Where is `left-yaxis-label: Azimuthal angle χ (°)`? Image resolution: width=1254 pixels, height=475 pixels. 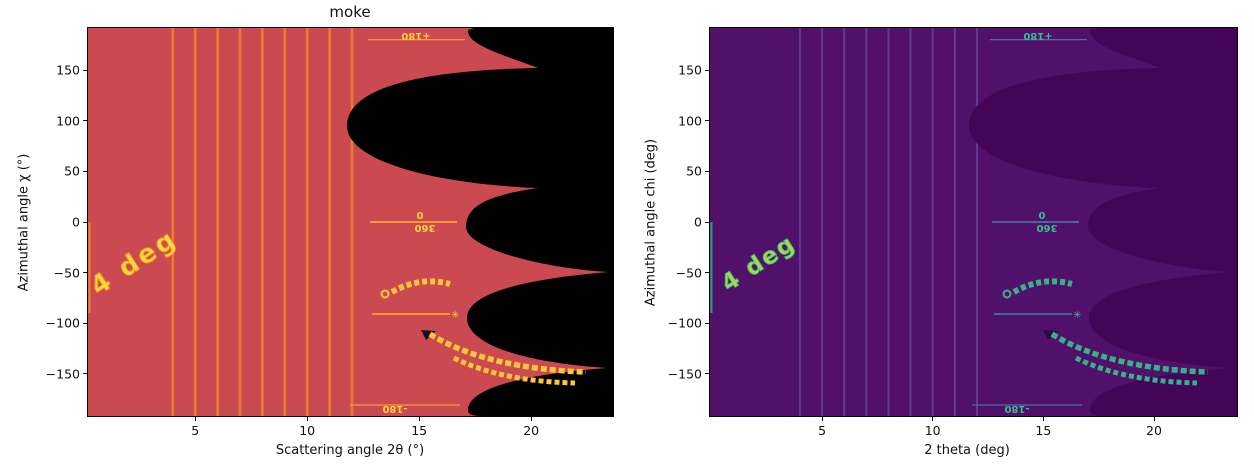
left-yaxis-label: Azimuthal angle χ (°) is located at coordinates (24, 222).